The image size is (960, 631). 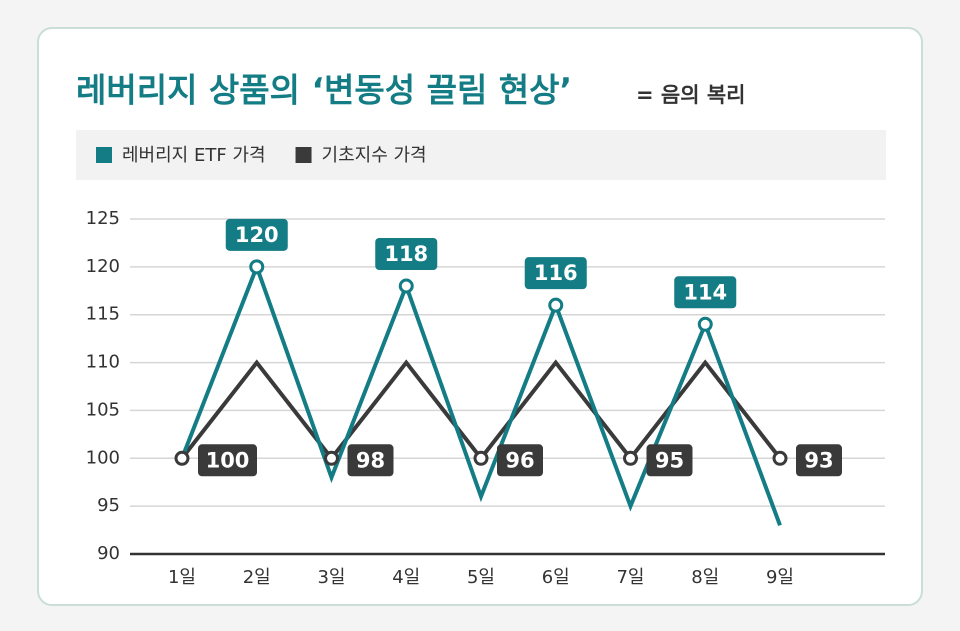 I want to click on data-label: 116, so click(x=556, y=273).